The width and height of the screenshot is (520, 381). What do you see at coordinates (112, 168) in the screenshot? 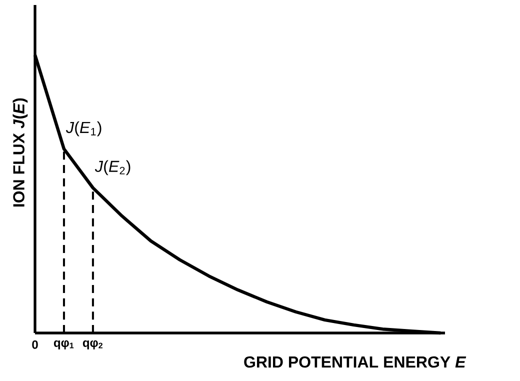
I see `annotation: J(E$_{2}$)` at bounding box center [112, 168].